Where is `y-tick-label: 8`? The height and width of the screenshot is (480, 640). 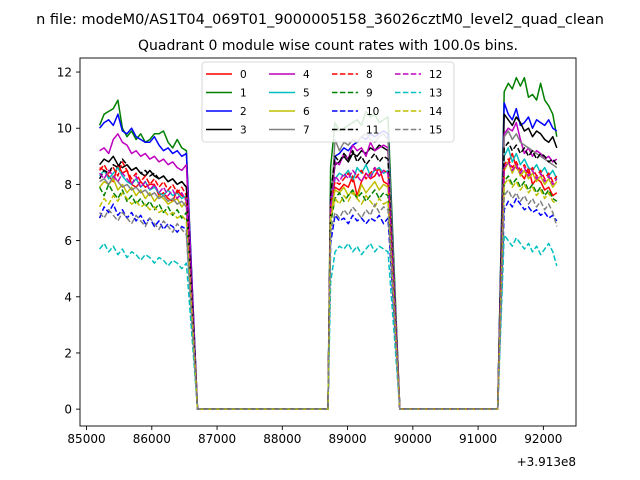
y-tick-label: 8 is located at coordinates (68, 185).